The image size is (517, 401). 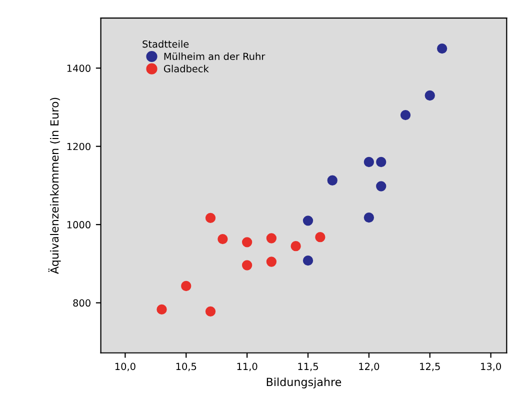 I want to click on y-tick-label: 1200, so click(x=78, y=146).